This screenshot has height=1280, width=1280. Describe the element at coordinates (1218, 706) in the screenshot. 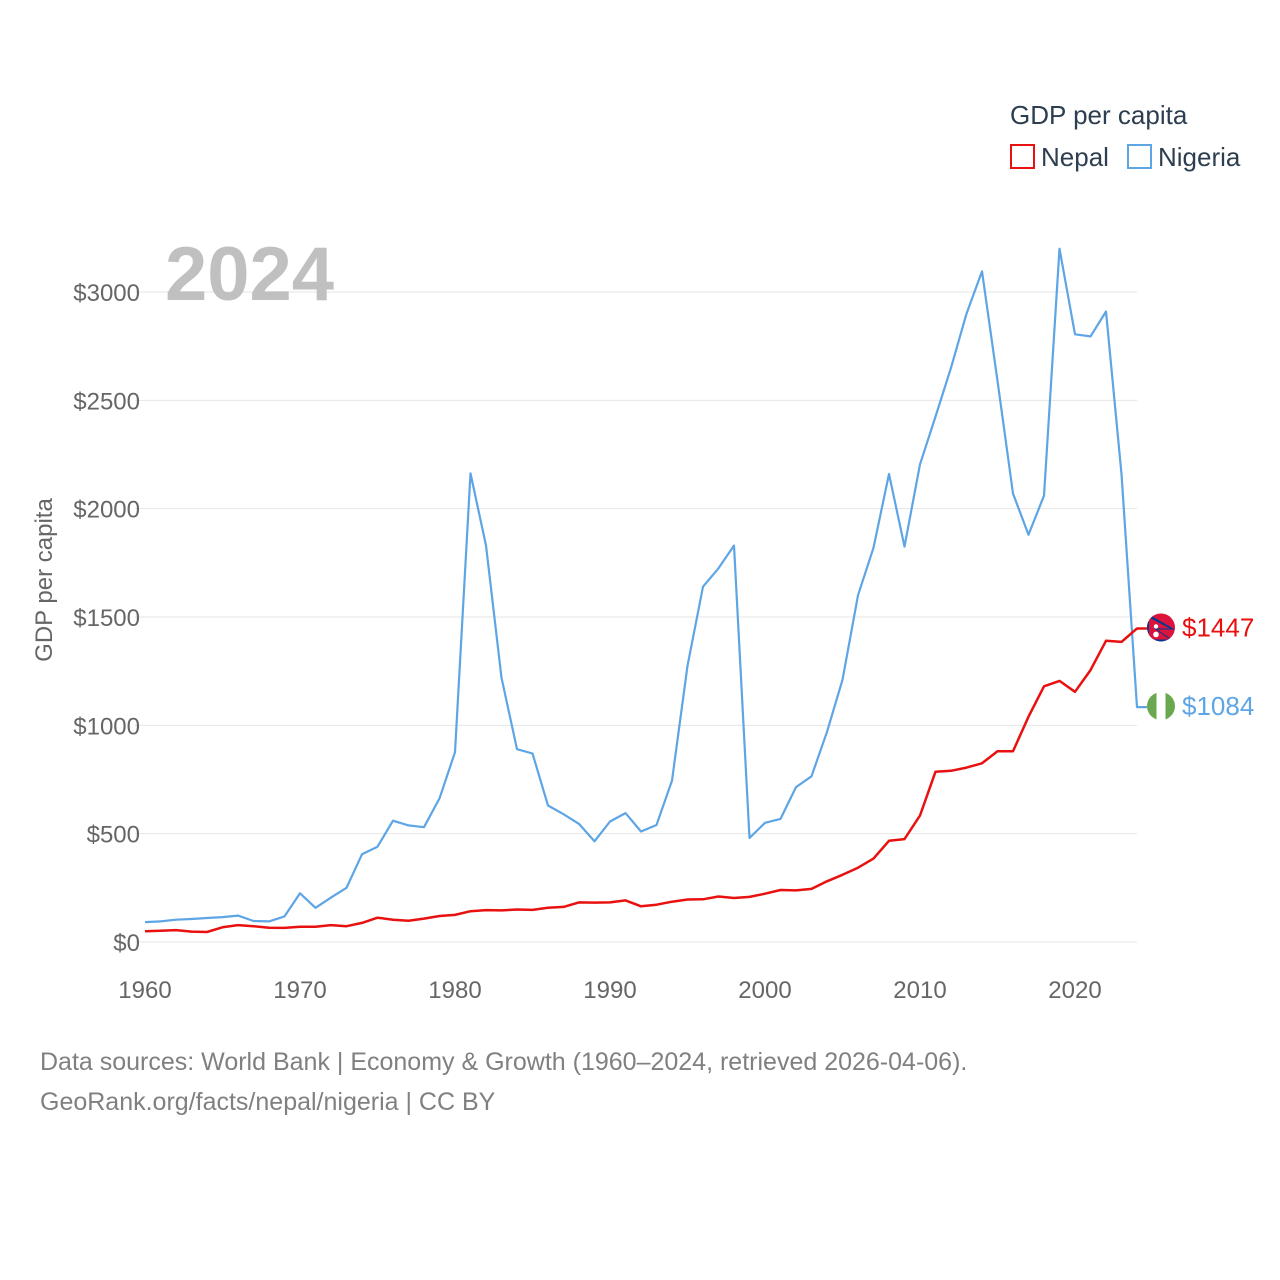

I see `nigeria-end-value: $1084` at that location.